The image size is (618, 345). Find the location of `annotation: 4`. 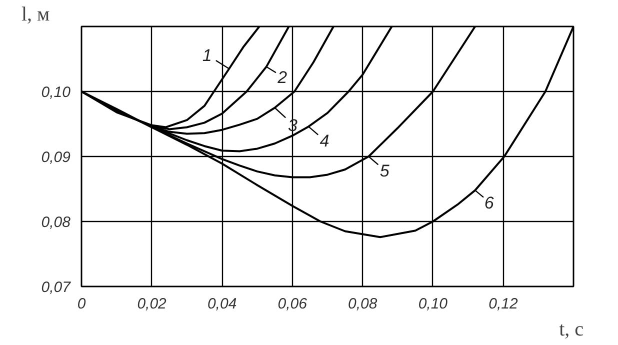

annotation: 4 is located at coordinates (325, 141).